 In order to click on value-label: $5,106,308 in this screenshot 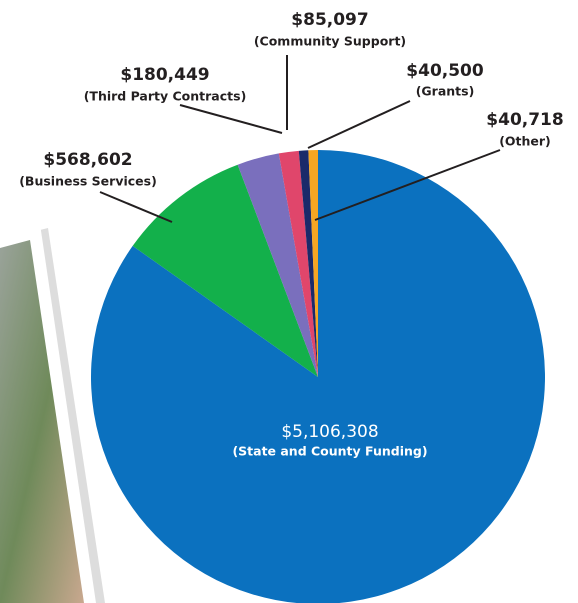, I will do `click(329, 432)`.